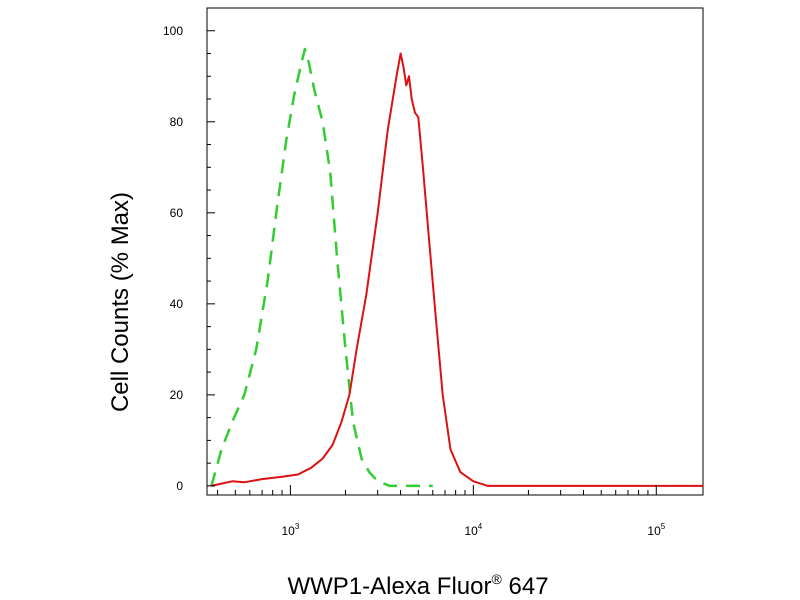 Image resolution: width=800 pixels, height=600 pixels. What do you see at coordinates (656, 530) in the screenshot?
I see `x-tick-label: 10⁵` at bounding box center [656, 530].